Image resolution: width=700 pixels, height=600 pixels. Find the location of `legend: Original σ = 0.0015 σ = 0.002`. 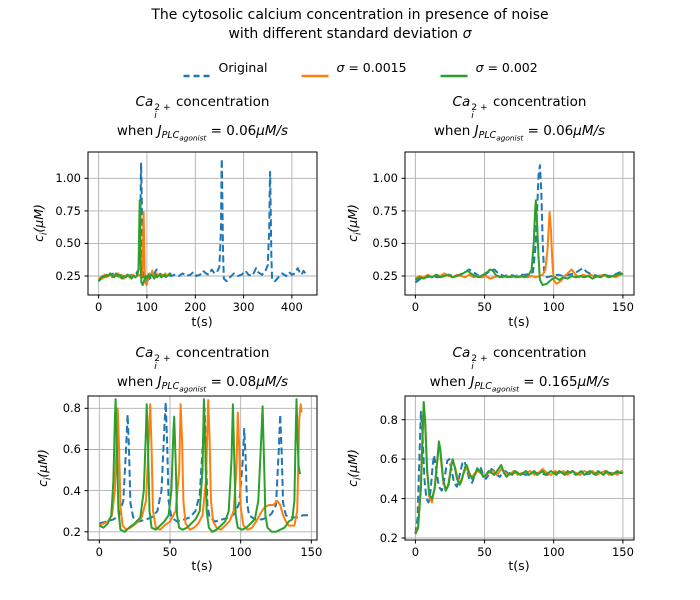

legend: Original σ = 0.0015 σ = 0.002 is located at coordinates (360, 69).